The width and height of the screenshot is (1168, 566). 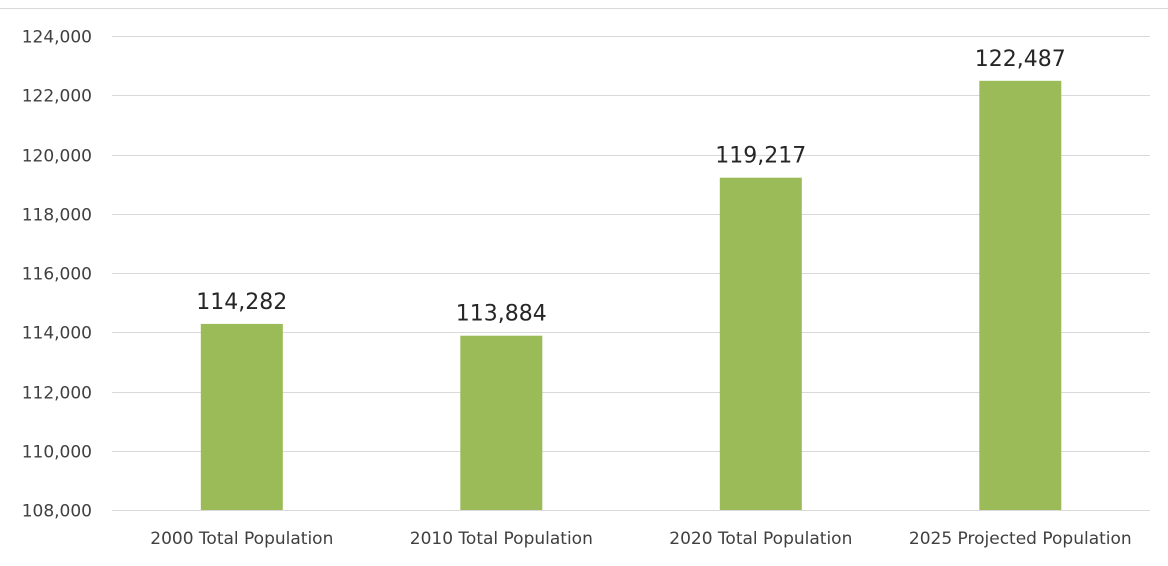 What do you see at coordinates (1020, 59) in the screenshot?
I see `data-label-3: 122,487` at bounding box center [1020, 59].